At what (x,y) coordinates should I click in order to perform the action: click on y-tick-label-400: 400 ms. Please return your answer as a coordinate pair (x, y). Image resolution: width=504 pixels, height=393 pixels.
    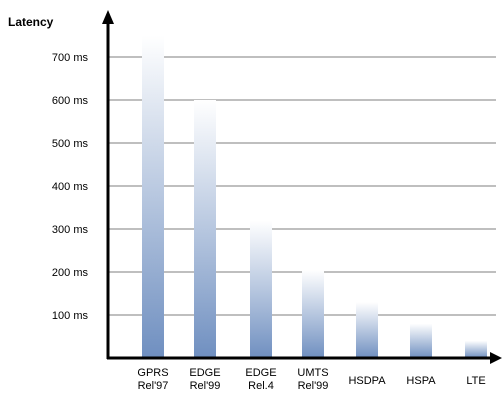
    Looking at the image, I should click on (70, 187).